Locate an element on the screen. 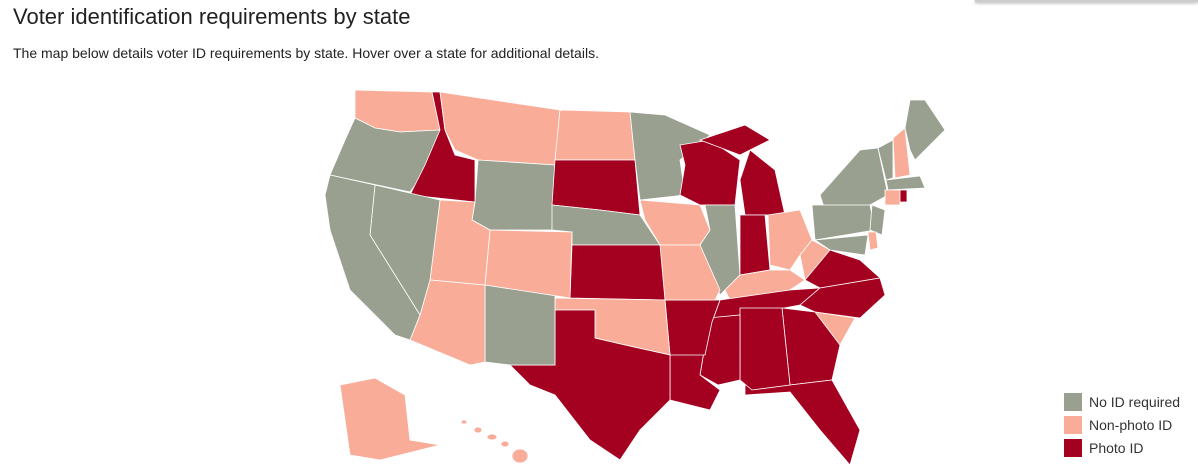 Image resolution: width=1198 pixels, height=474 pixels. legend-label: Non-photo ID is located at coordinates (1131, 424).